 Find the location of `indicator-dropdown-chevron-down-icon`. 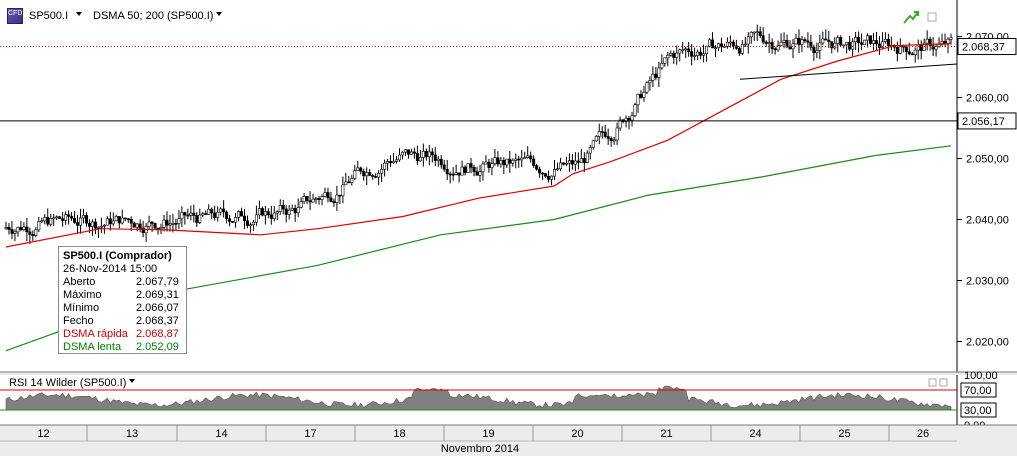

indicator-dropdown-chevron-down-icon is located at coordinates (219, 14).